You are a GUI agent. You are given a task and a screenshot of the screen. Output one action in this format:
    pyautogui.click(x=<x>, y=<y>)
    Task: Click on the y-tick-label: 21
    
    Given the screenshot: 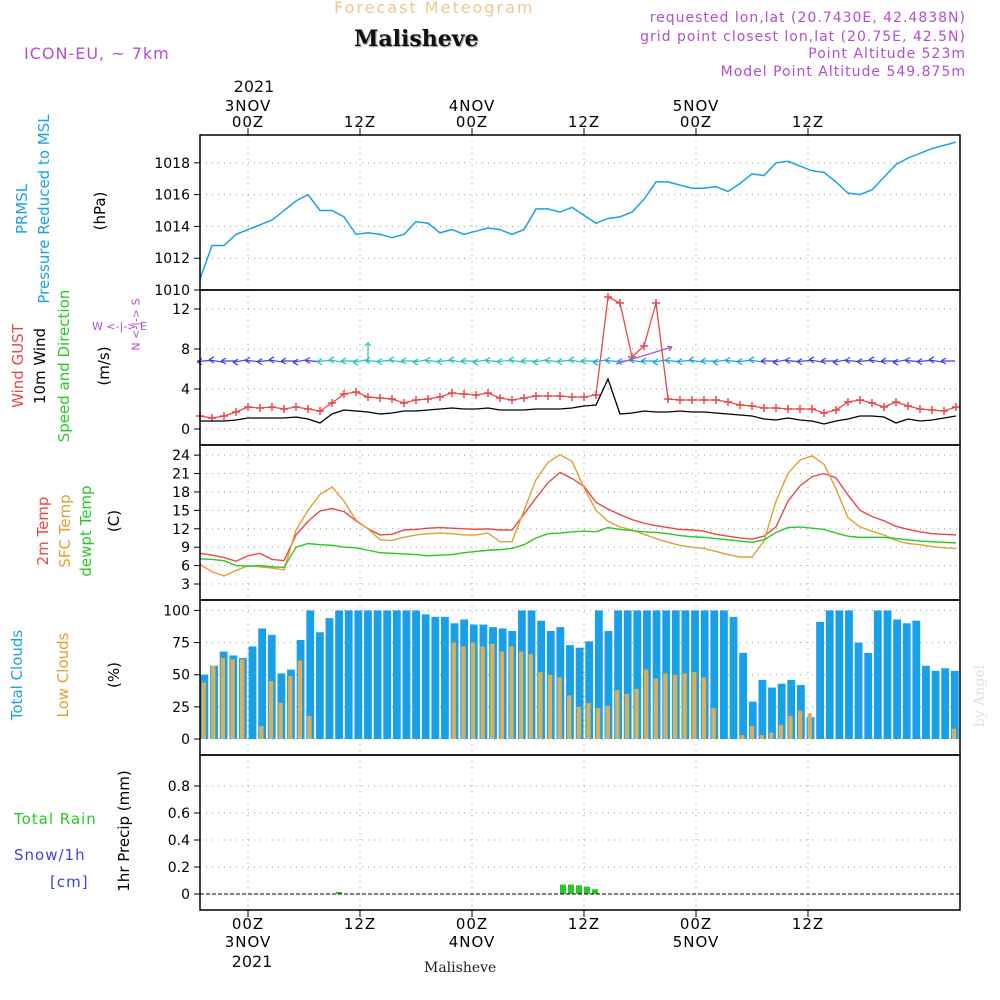 What is the action you would take?
    pyautogui.click(x=181, y=475)
    